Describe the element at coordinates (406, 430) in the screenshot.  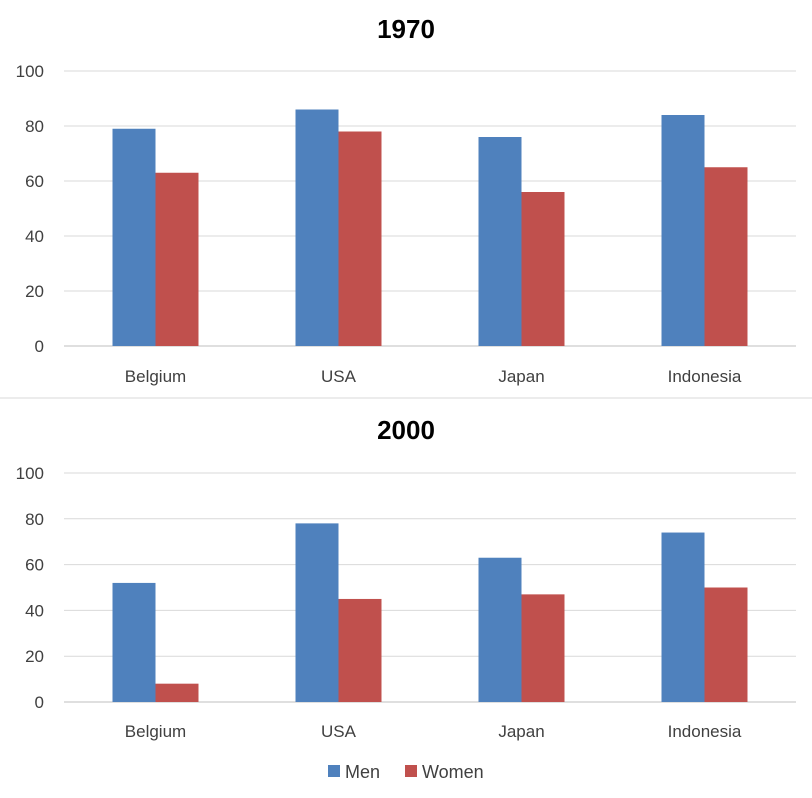
I see `chart-title: 2000` at that location.